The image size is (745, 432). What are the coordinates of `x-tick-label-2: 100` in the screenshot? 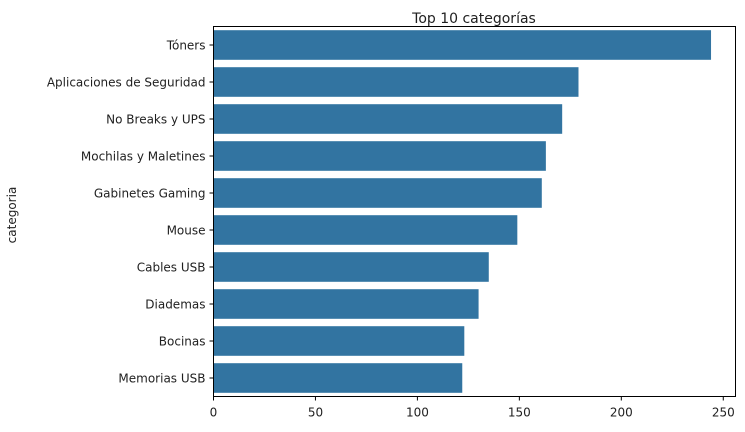 It's located at (417, 413).